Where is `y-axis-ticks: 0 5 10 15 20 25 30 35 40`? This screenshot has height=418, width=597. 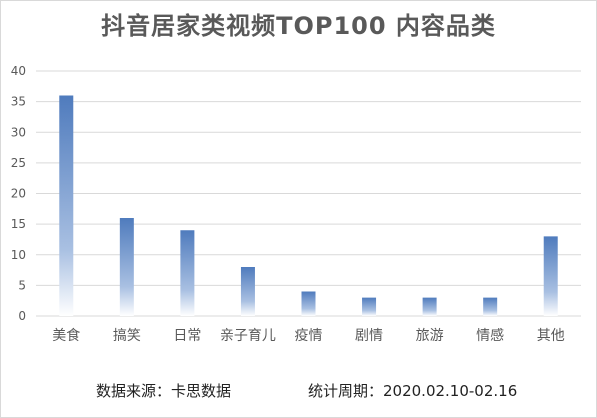
y-axis-ticks: 0 5 10 15 20 25 30 35 40 is located at coordinates (18, 193).